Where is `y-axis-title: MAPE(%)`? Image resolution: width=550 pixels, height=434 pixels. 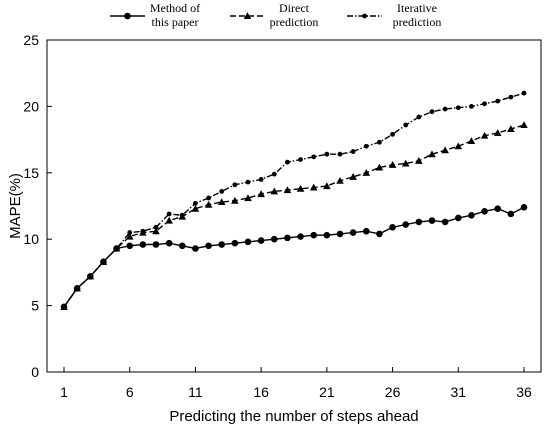 y-axis-title: MAPE(%) is located at coordinates (15, 206).